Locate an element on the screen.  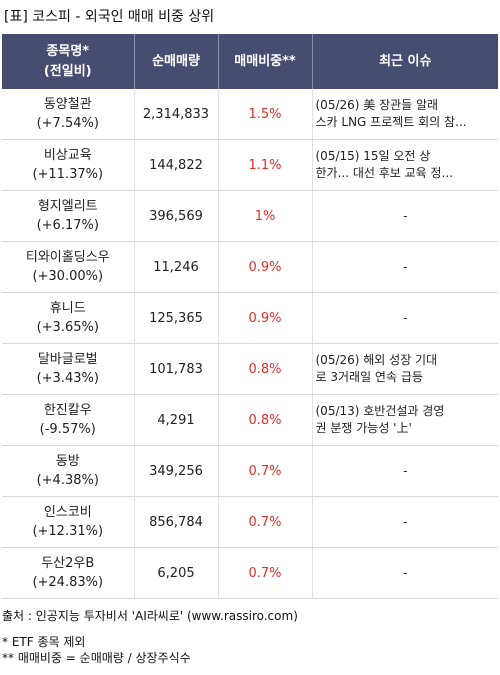
net-volume: 2,314,833 is located at coordinates (175, 114).